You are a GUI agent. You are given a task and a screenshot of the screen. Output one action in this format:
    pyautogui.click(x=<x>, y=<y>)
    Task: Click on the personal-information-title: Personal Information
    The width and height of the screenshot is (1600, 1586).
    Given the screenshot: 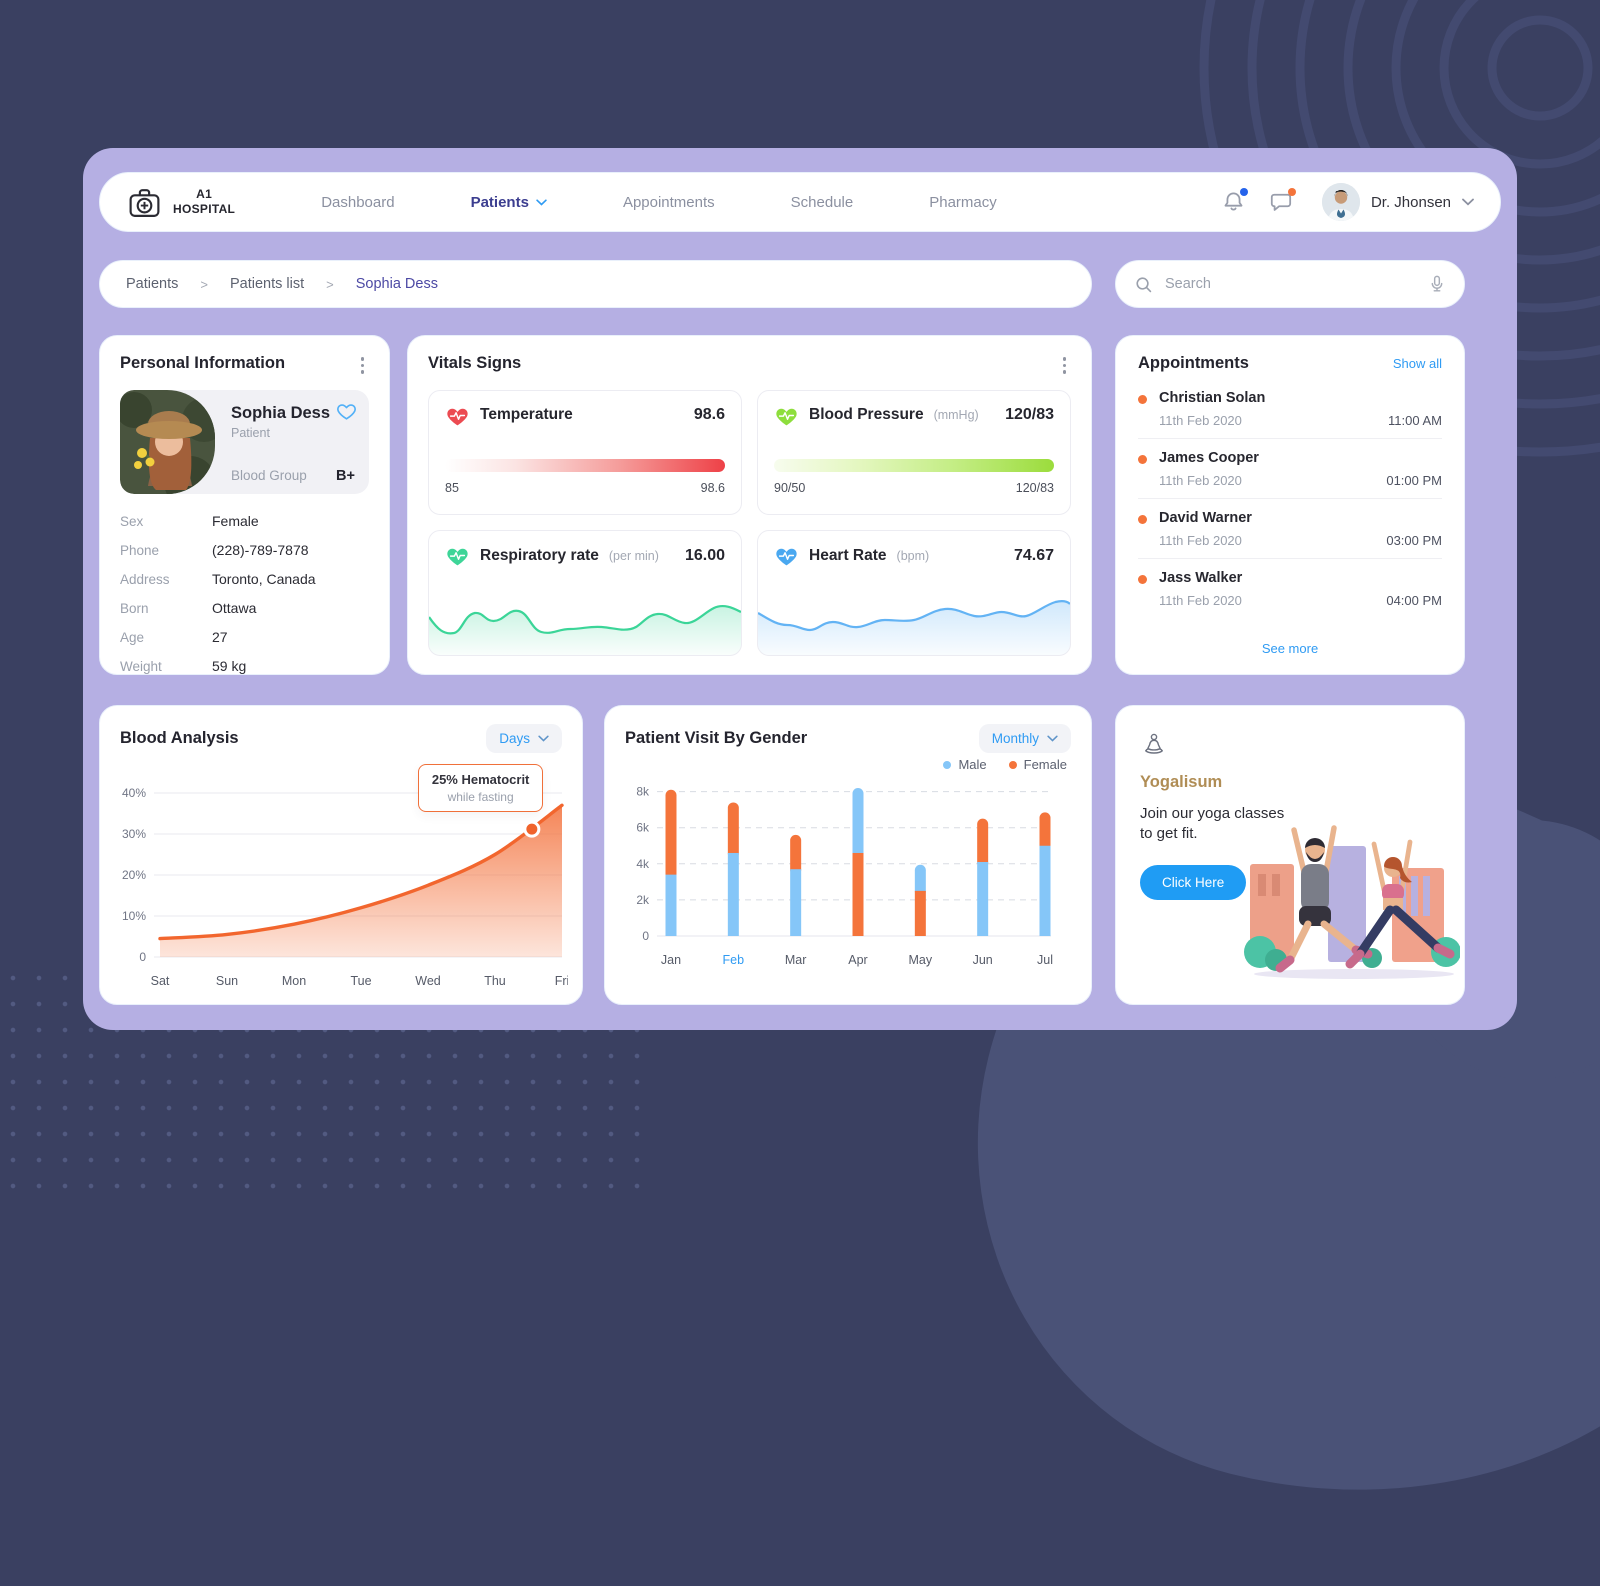 What is the action you would take?
    pyautogui.click(x=203, y=363)
    